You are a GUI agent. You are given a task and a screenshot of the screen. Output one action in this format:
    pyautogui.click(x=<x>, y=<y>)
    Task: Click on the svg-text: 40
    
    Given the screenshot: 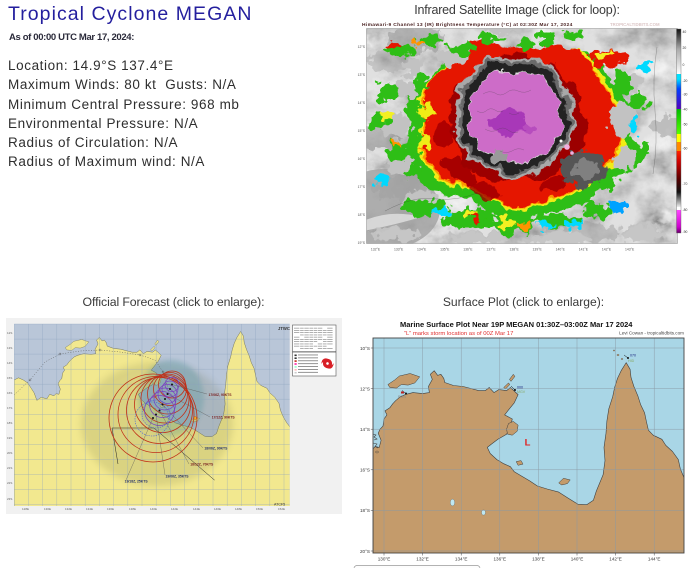 What is the action you would take?
    pyautogui.click(x=685, y=32)
    